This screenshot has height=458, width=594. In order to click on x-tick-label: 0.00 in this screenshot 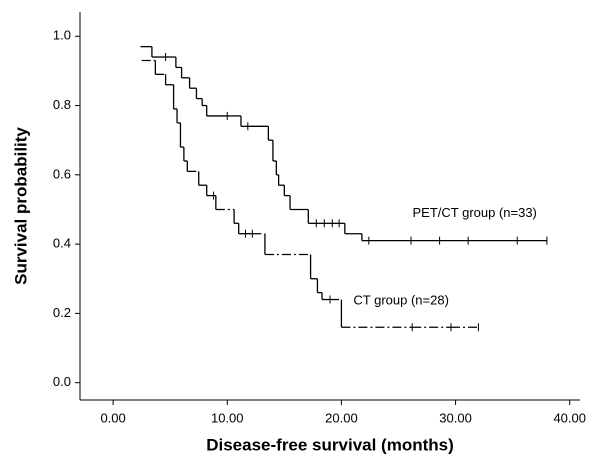, I will do `click(112, 417)`.